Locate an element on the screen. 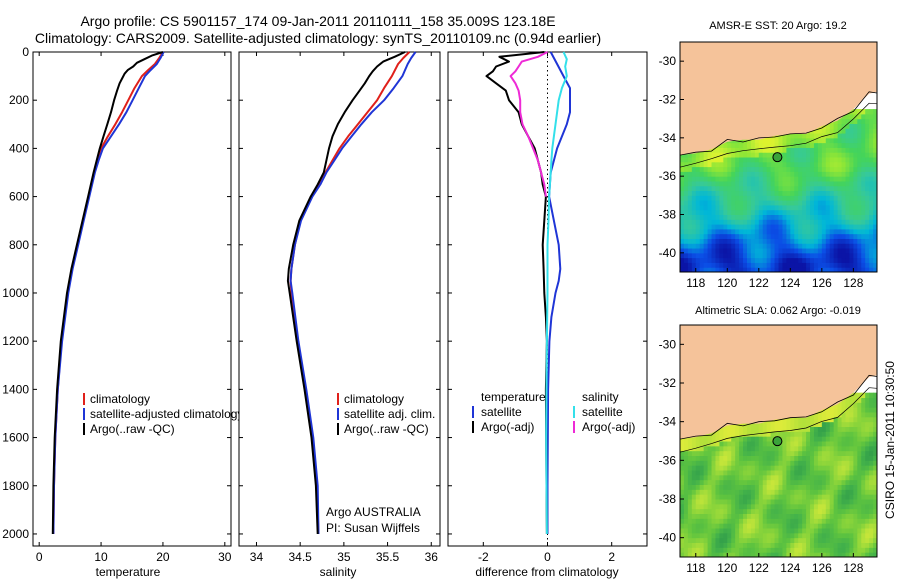 The height and width of the screenshot is (580, 900). depth-tick-label: 1400 is located at coordinates (15, 389).